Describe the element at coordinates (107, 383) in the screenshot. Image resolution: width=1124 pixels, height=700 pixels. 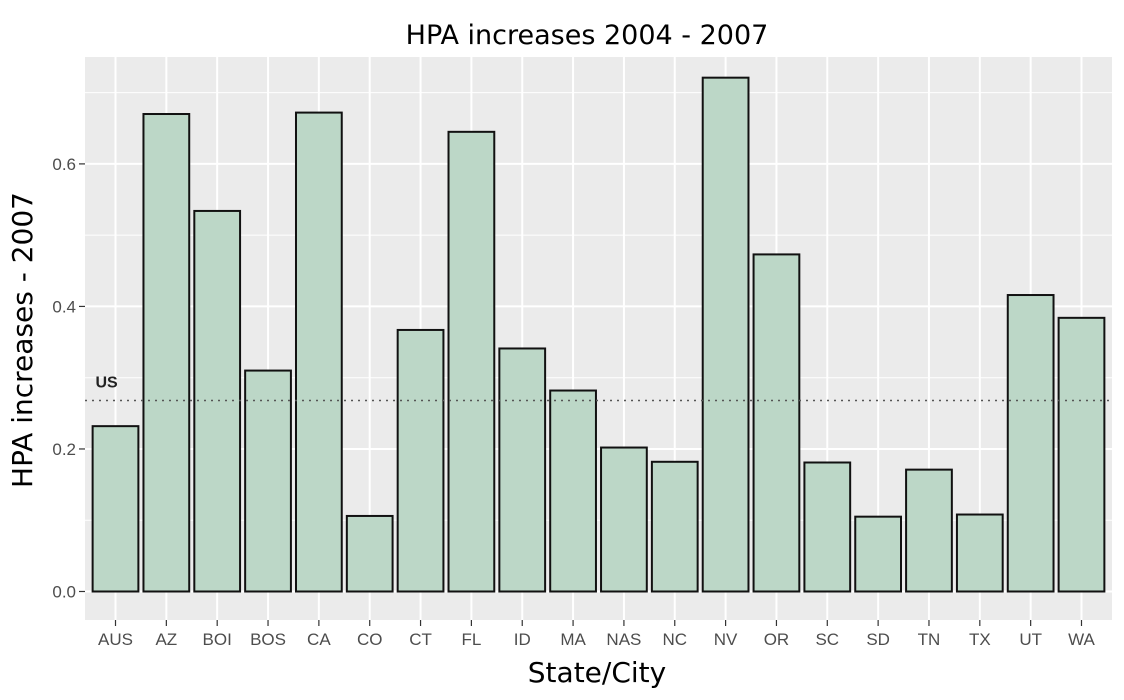
I see `us-reference-label: US` at that location.